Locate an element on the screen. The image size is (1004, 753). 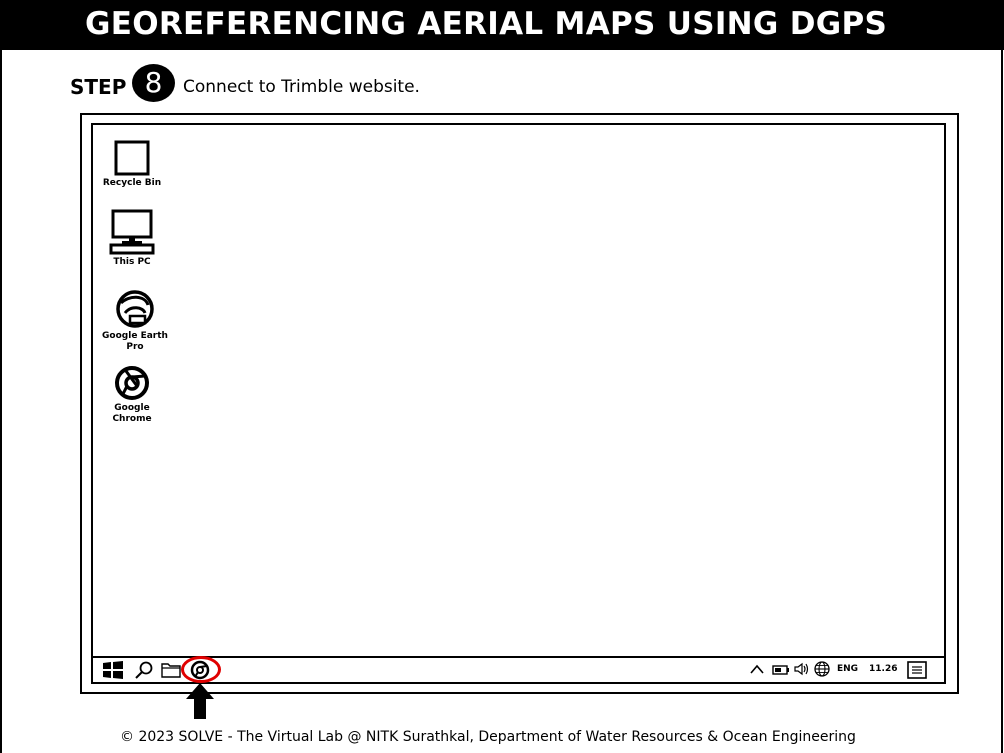
page-border-left is located at coordinates (1, 401).